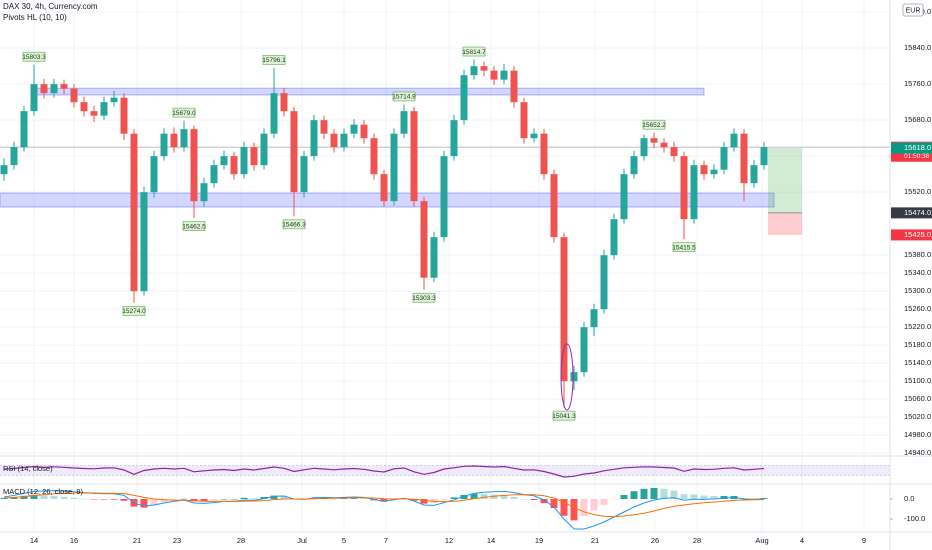 This screenshot has width=932, height=550. Describe the element at coordinates (302, 540) in the screenshot. I see `x-tick-label: Jul` at that location.